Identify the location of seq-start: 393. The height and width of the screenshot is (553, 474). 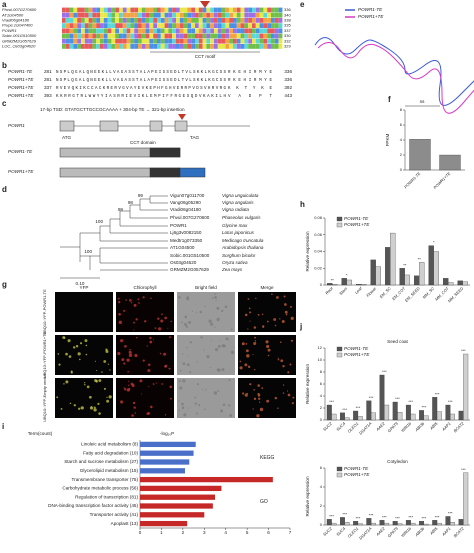
(48, 95).